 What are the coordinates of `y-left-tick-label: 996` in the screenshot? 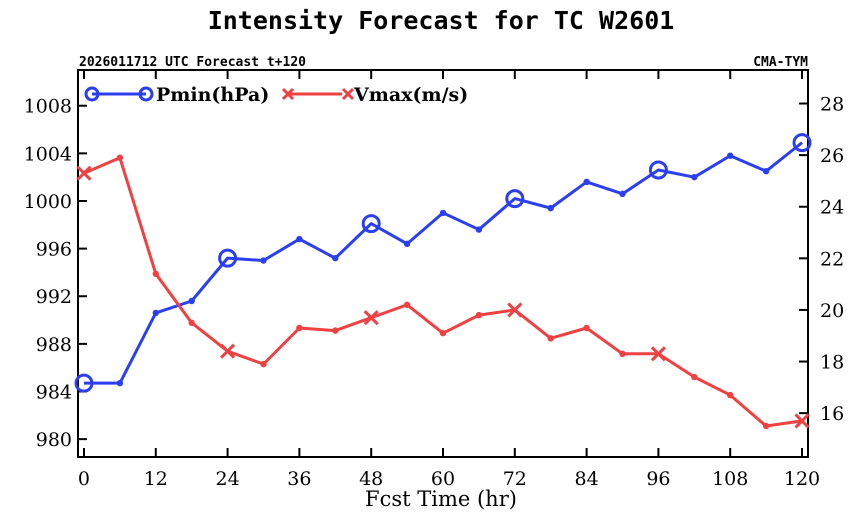 It's located at (54, 250).